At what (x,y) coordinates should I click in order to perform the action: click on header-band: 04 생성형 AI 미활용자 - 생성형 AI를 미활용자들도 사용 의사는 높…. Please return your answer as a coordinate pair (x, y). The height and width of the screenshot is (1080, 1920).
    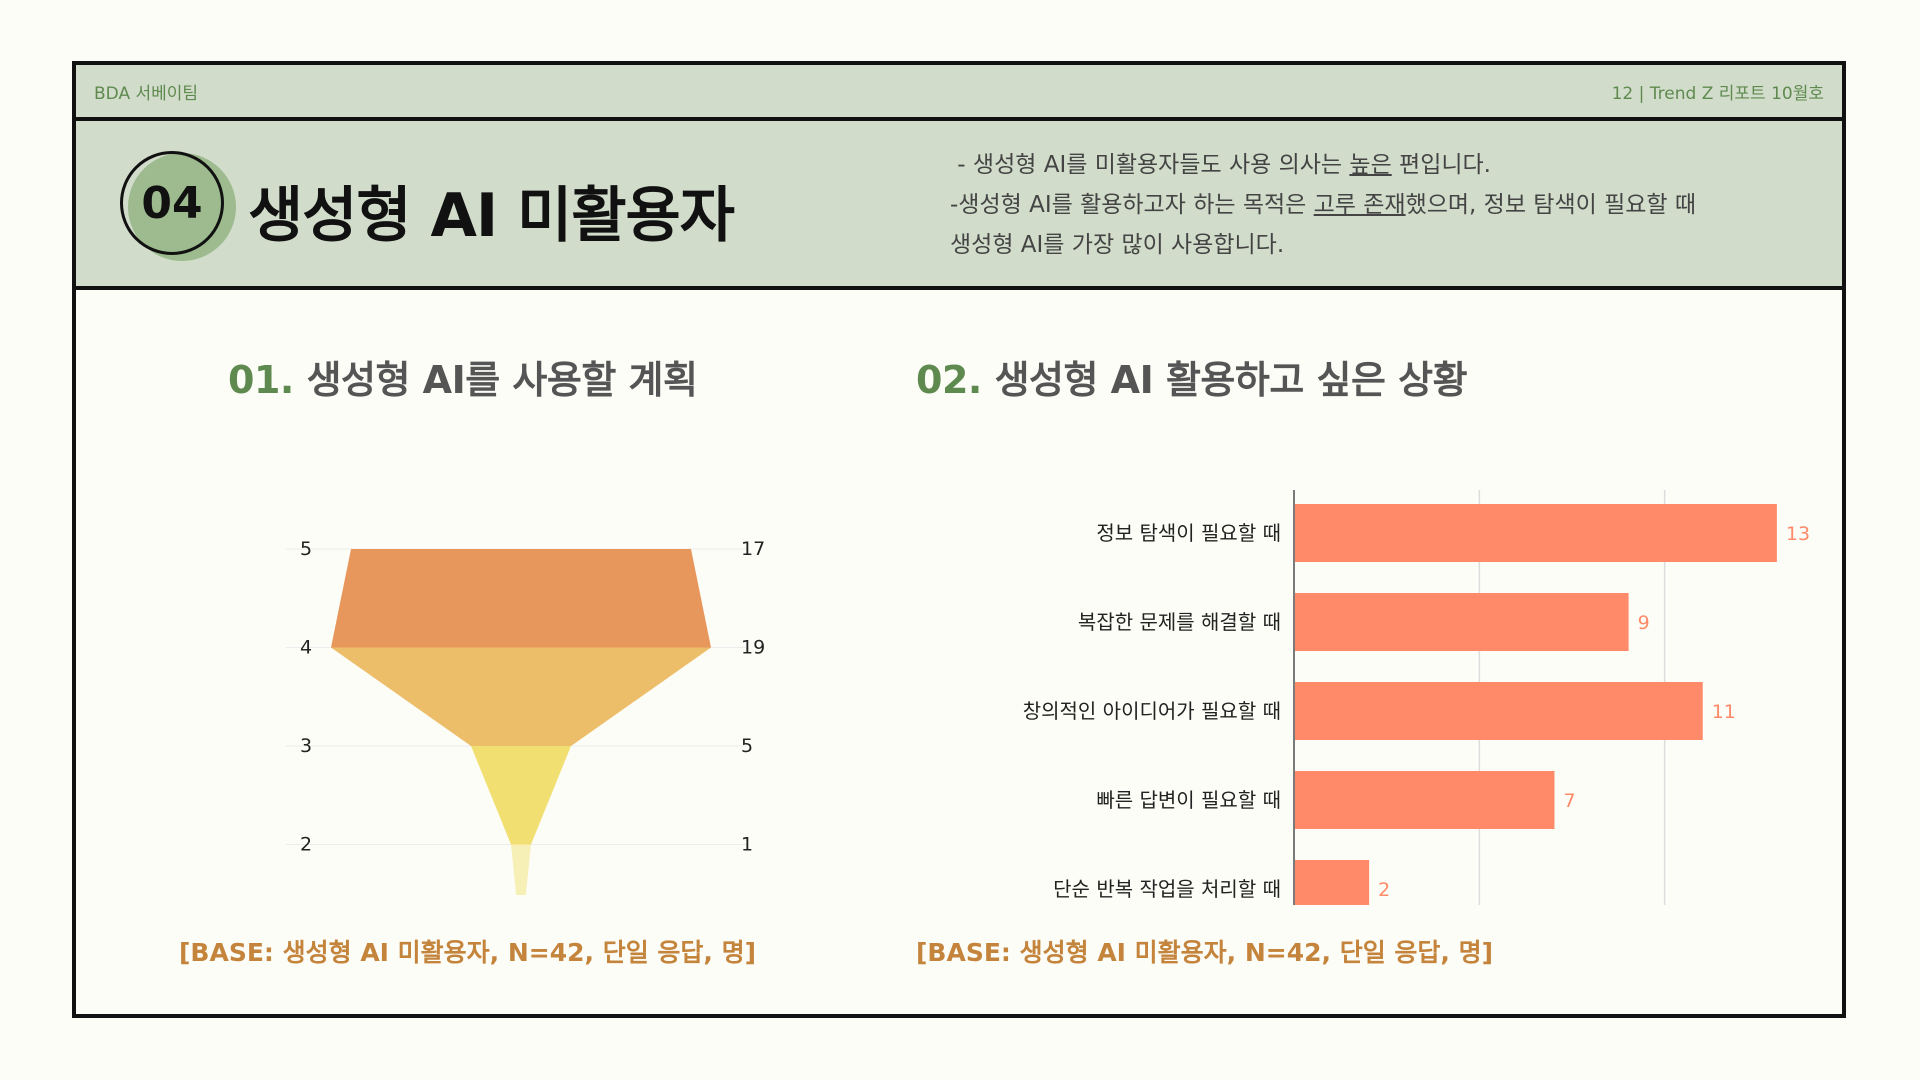
    Looking at the image, I should click on (959, 205).